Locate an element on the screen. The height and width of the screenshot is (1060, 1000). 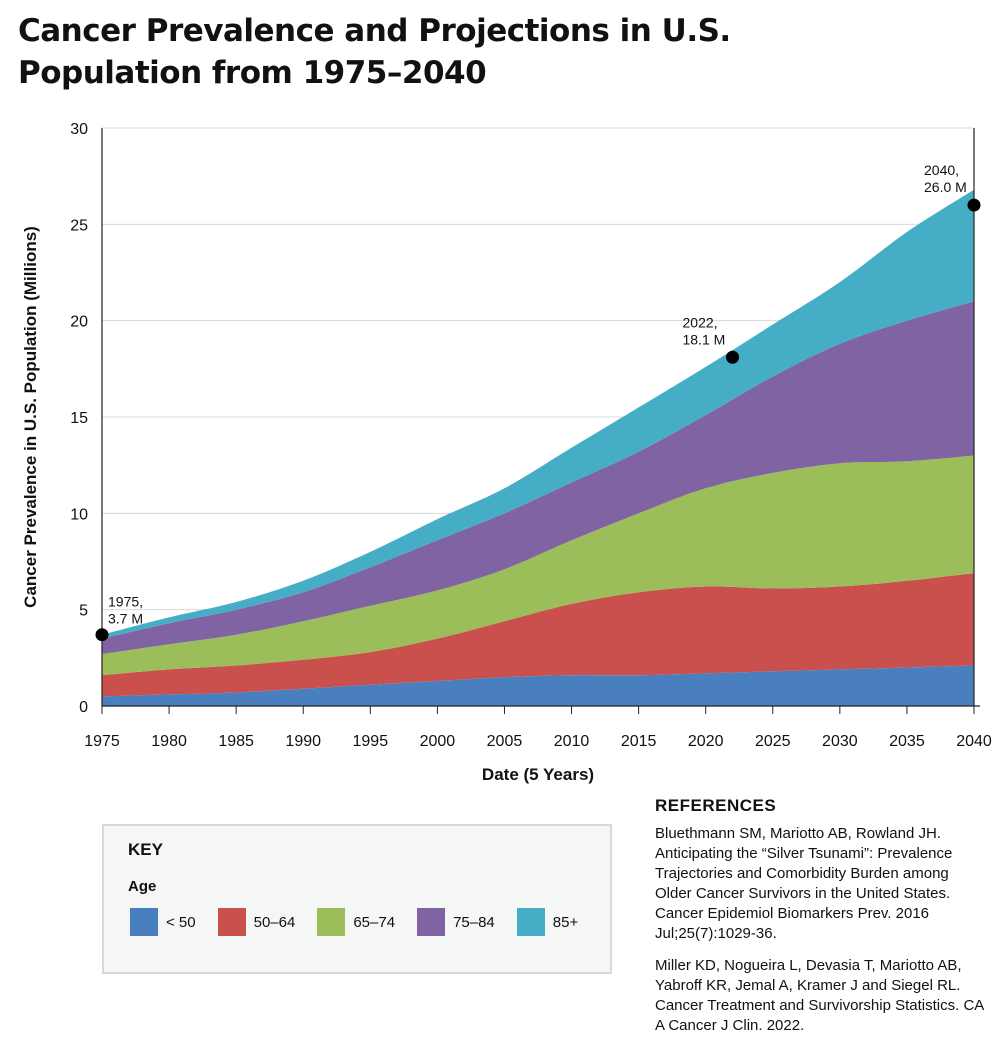
legend-item: 50–64 is located at coordinates (257, 922).